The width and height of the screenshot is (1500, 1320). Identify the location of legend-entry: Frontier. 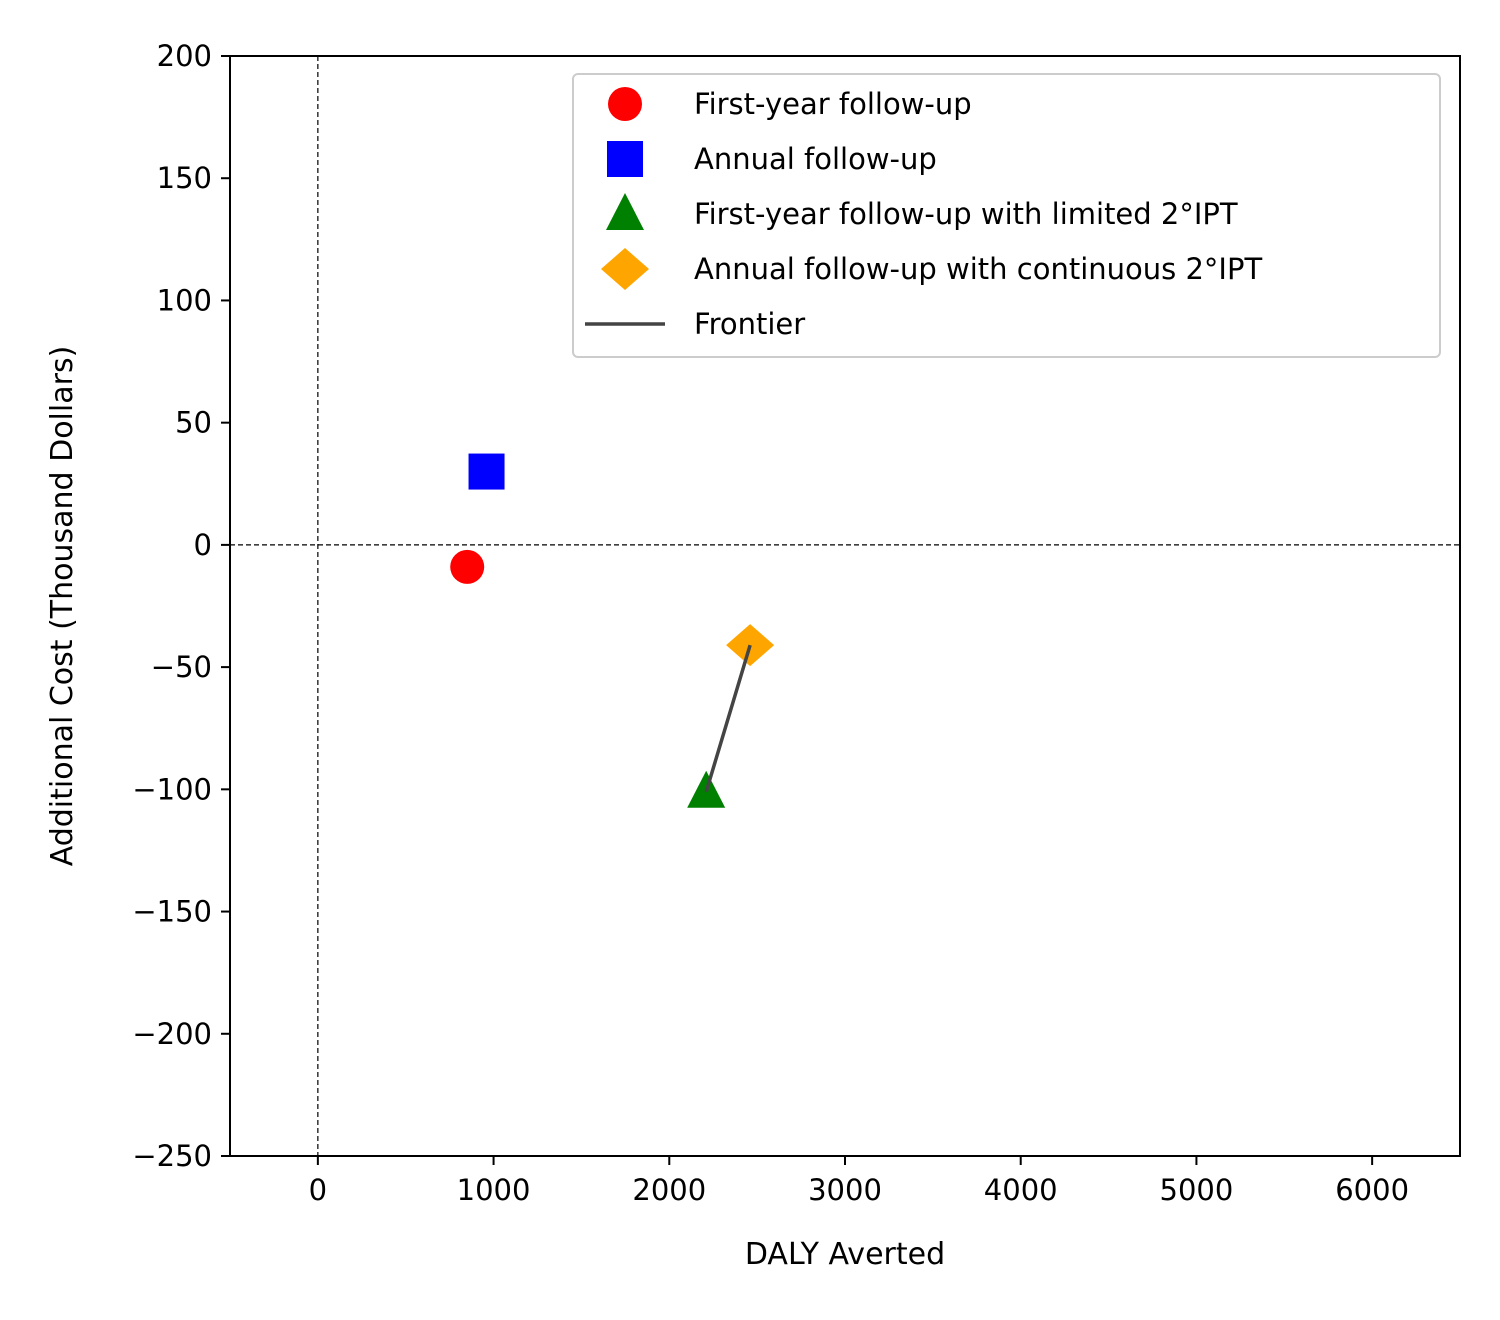
(695, 324).